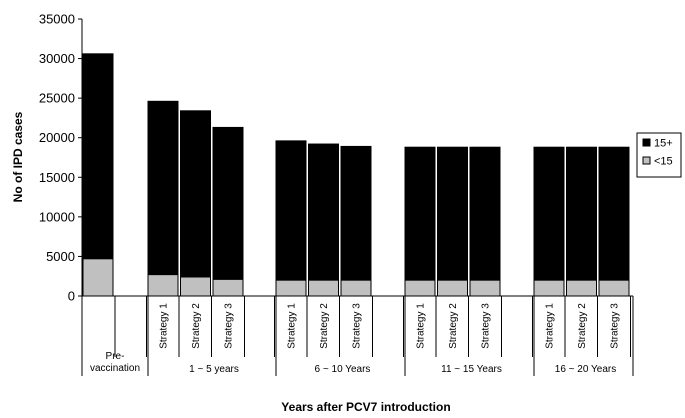  I want to click on group-label: 16 ~ 20 Years, so click(585, 369).